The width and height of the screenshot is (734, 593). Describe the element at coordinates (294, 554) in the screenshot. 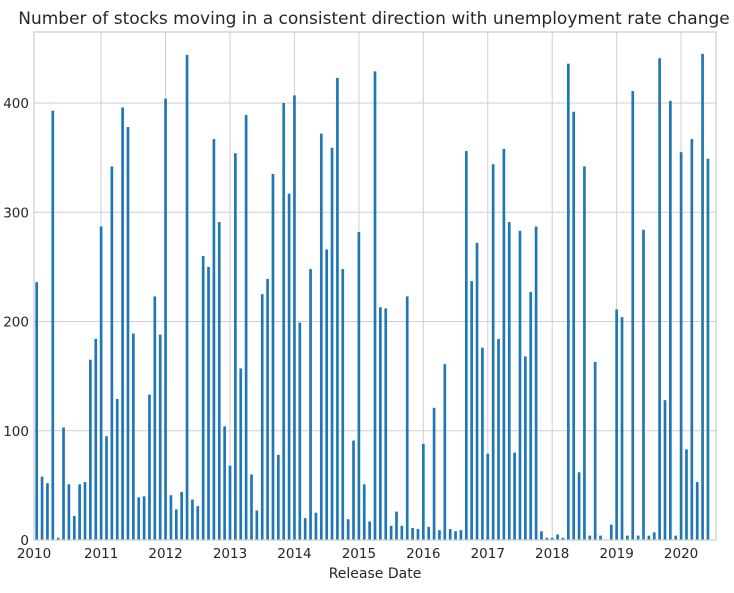

I see `x-tick-label: 2014` at that location.